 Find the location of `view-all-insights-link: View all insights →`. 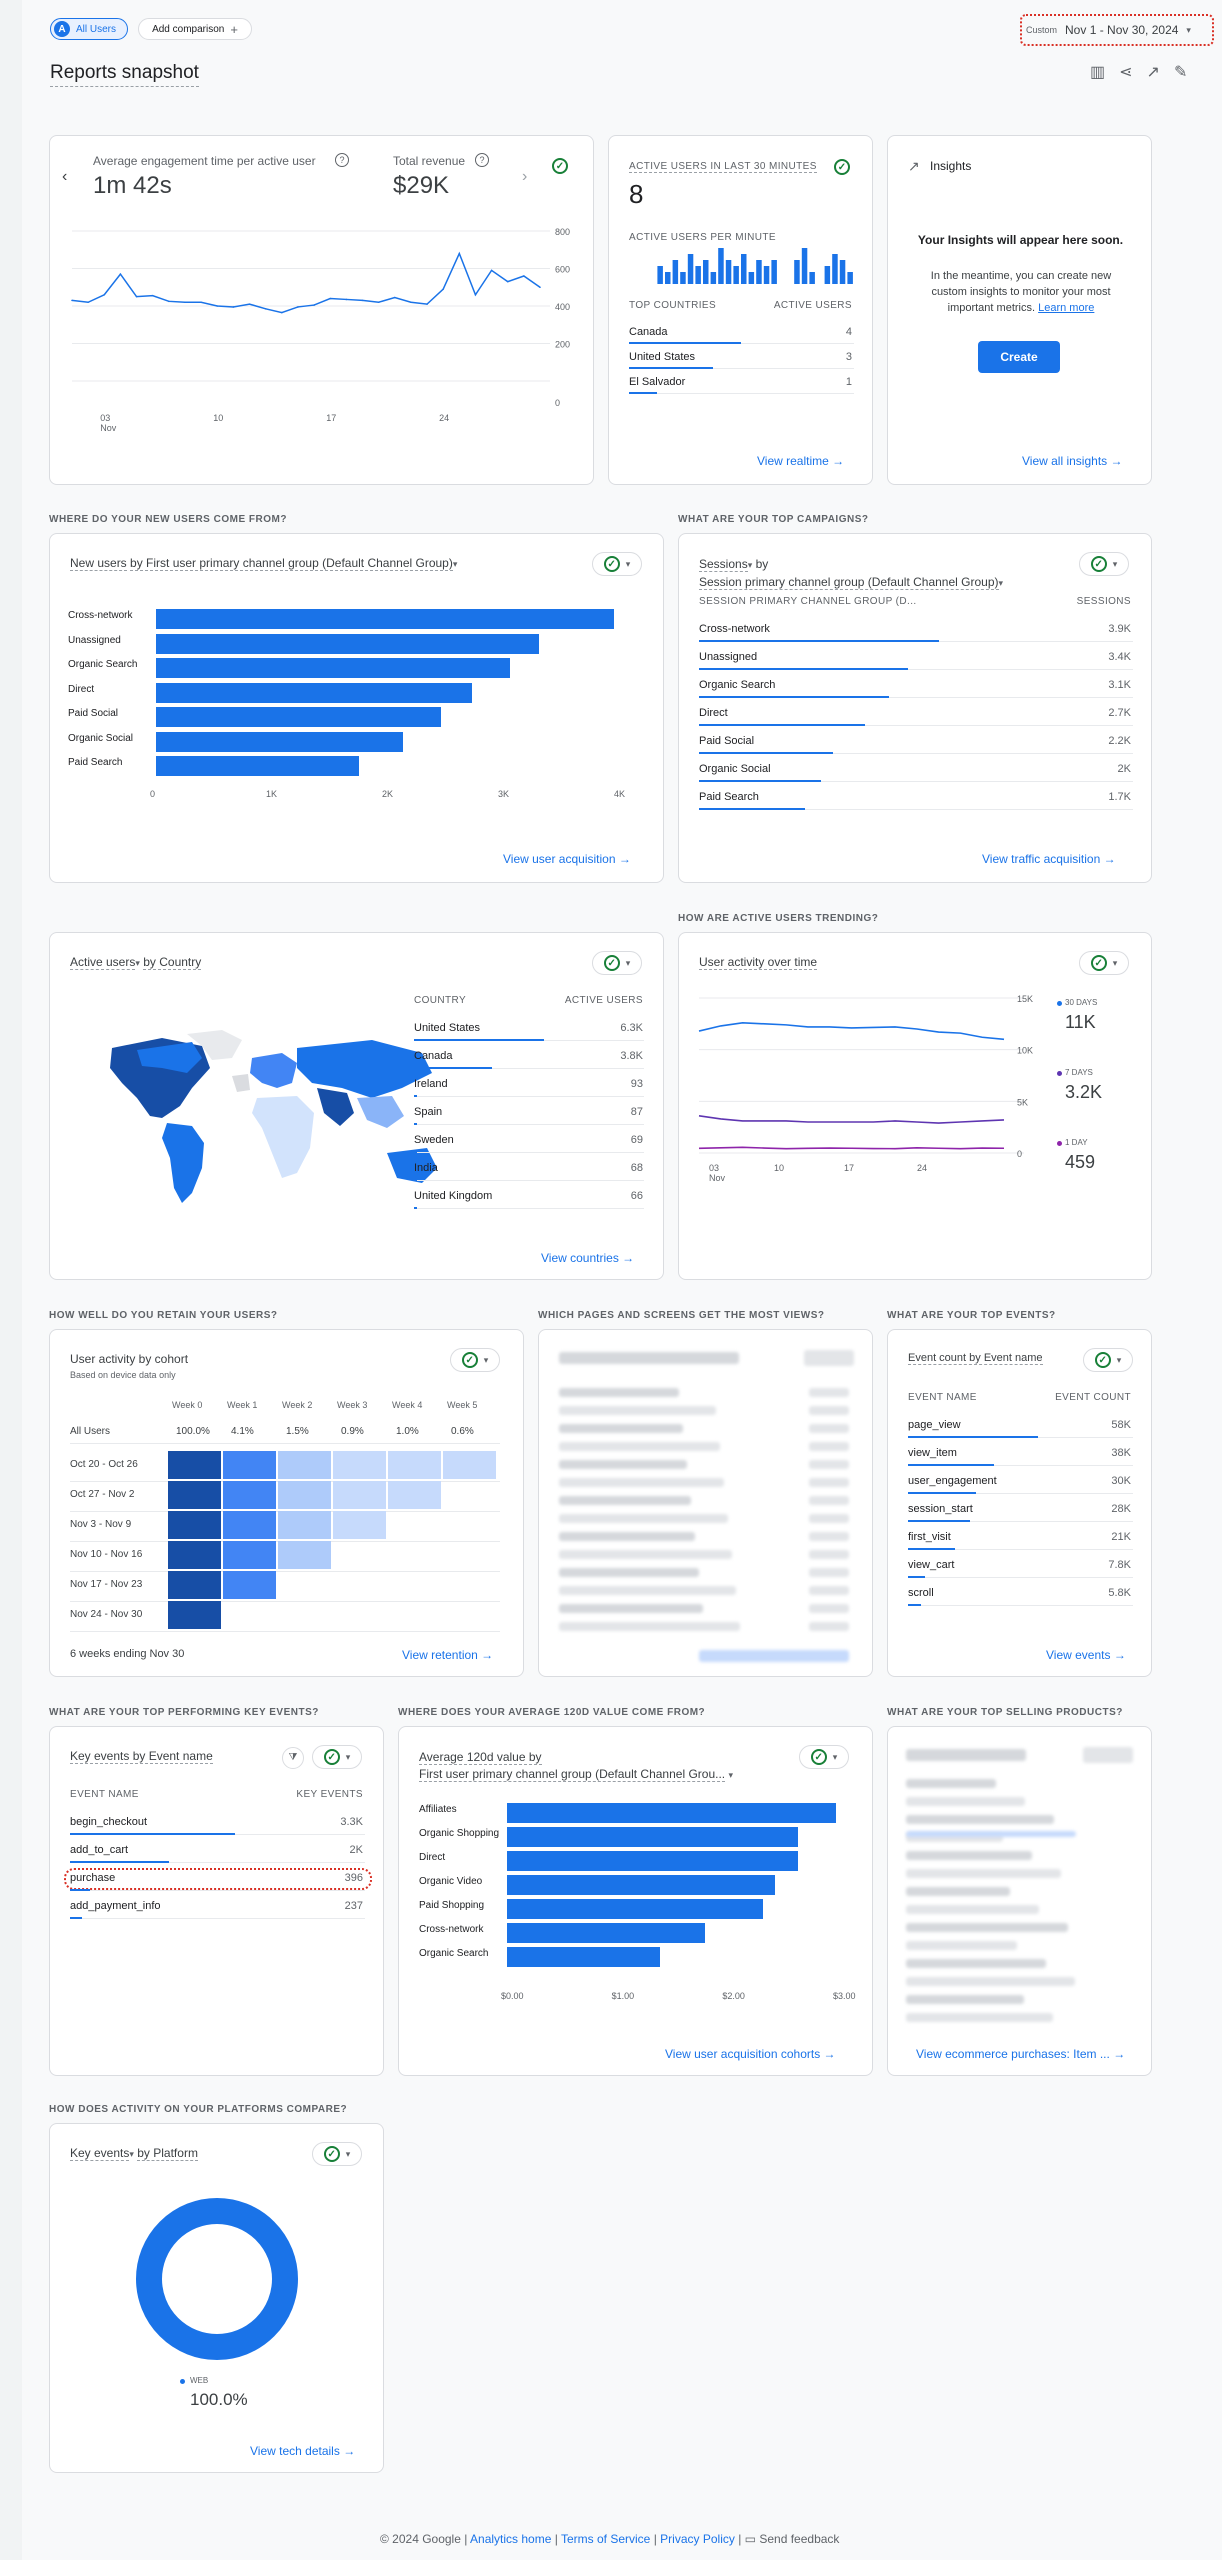

view-all-insights-link: View all insights → is located at coordinates (1072, 461).